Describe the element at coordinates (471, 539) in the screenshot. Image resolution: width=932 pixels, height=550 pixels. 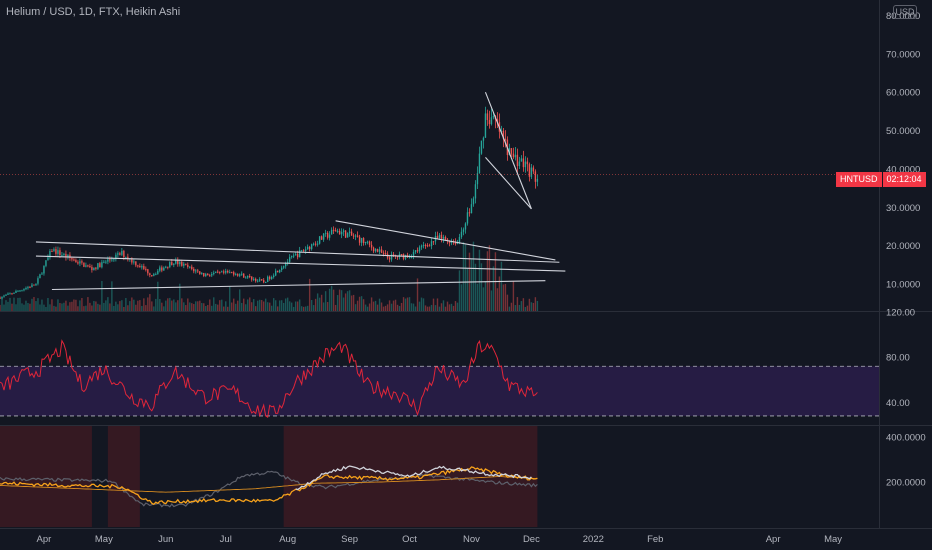
I see `time-tick-label: Nov` at that location.